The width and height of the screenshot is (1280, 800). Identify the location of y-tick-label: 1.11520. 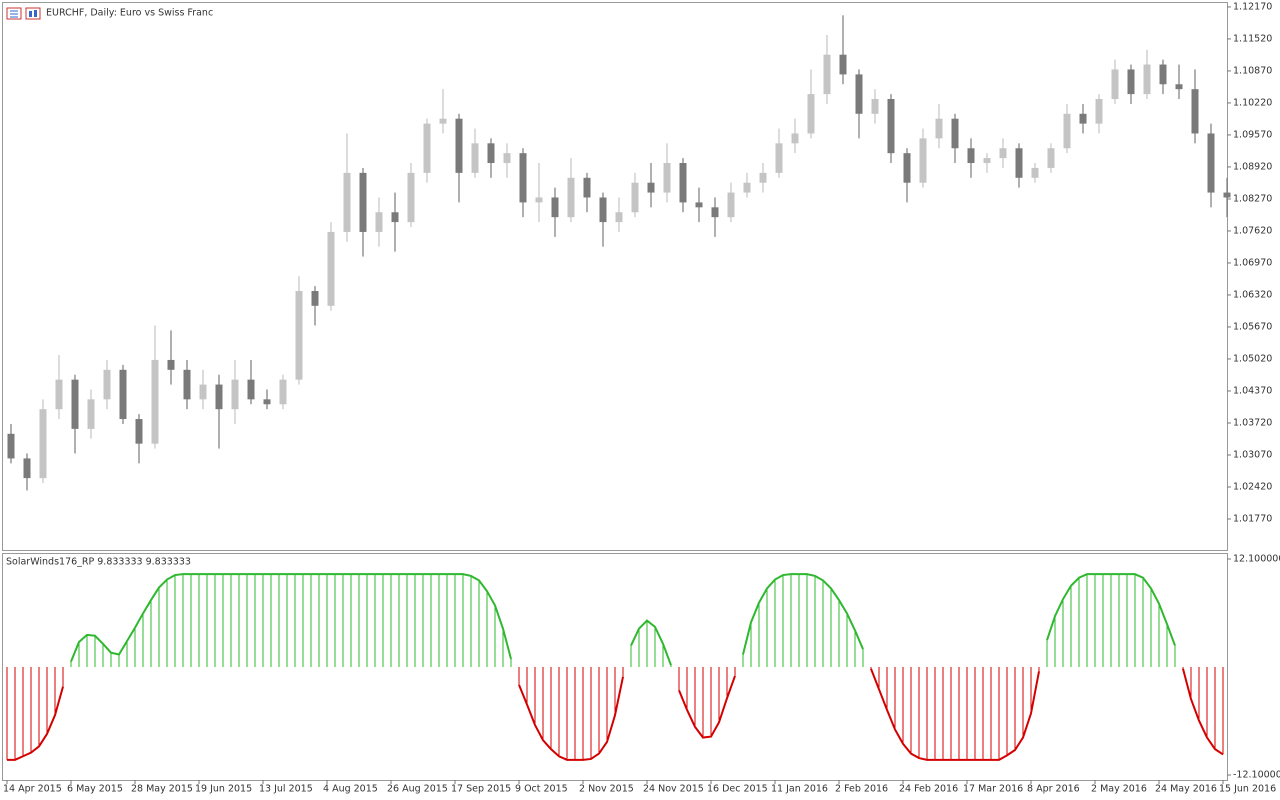
(1252, 38).